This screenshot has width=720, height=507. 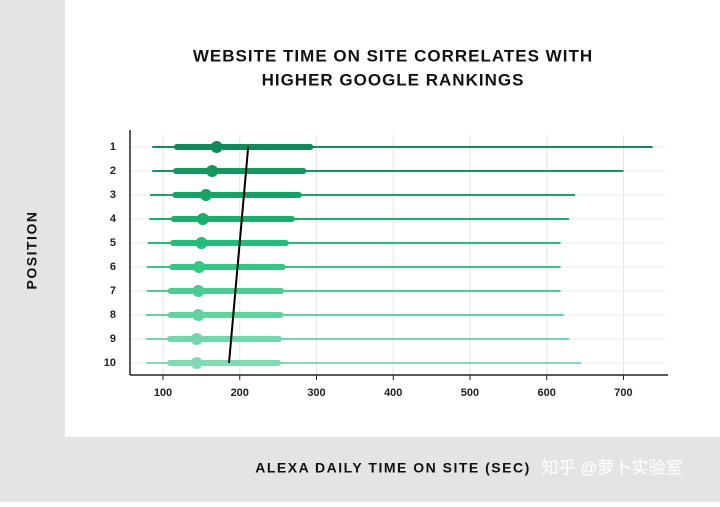 What do you see at coordinates (470, 393) in the screenshot?
I see `x-tick-label: 500` at bounding box center [470, 393].